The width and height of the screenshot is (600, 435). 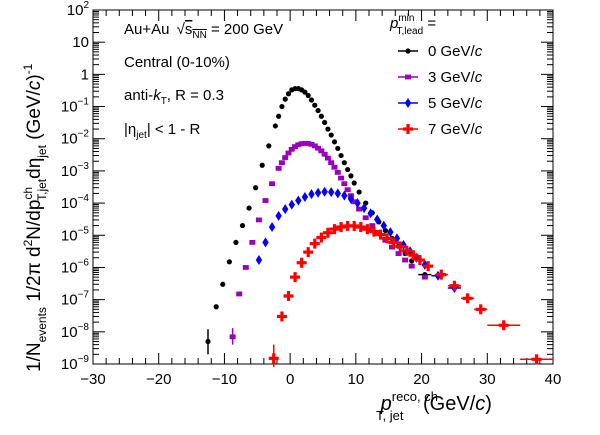 What do you see at coordinates (75, 266) in the screenshot?
I see `y-tick-label: 10⁻⁶` at bounding box center [75, 266].